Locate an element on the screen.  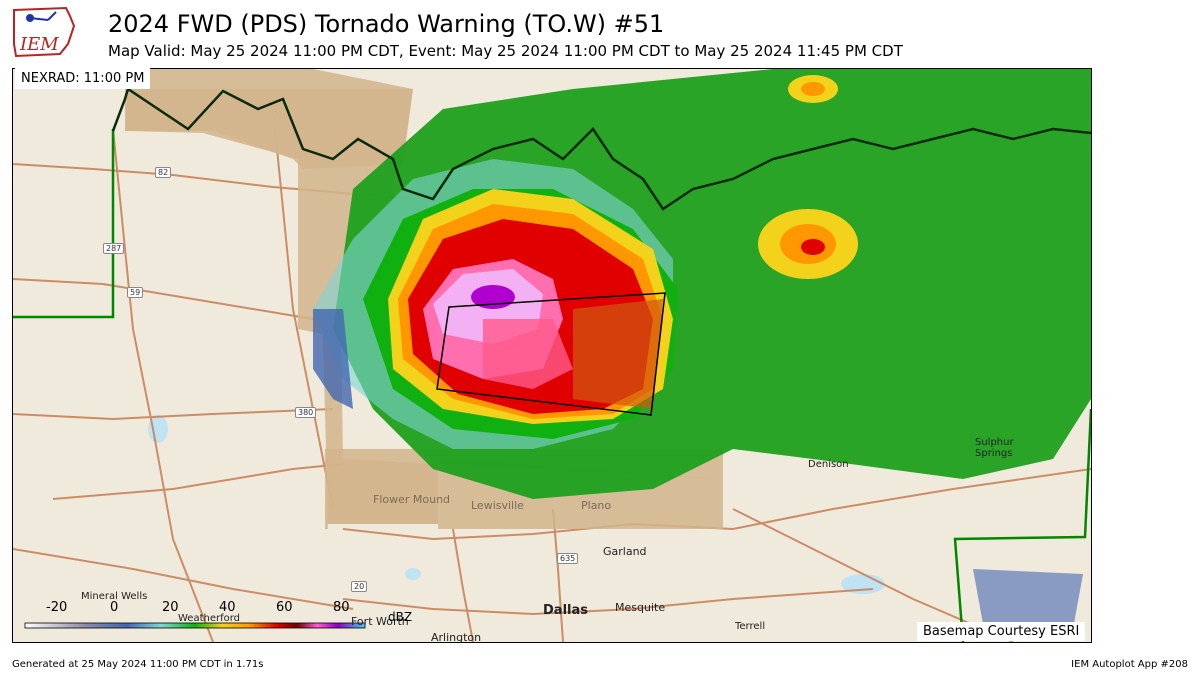
highway-shield: 59 is located at coordinates (135, 292).